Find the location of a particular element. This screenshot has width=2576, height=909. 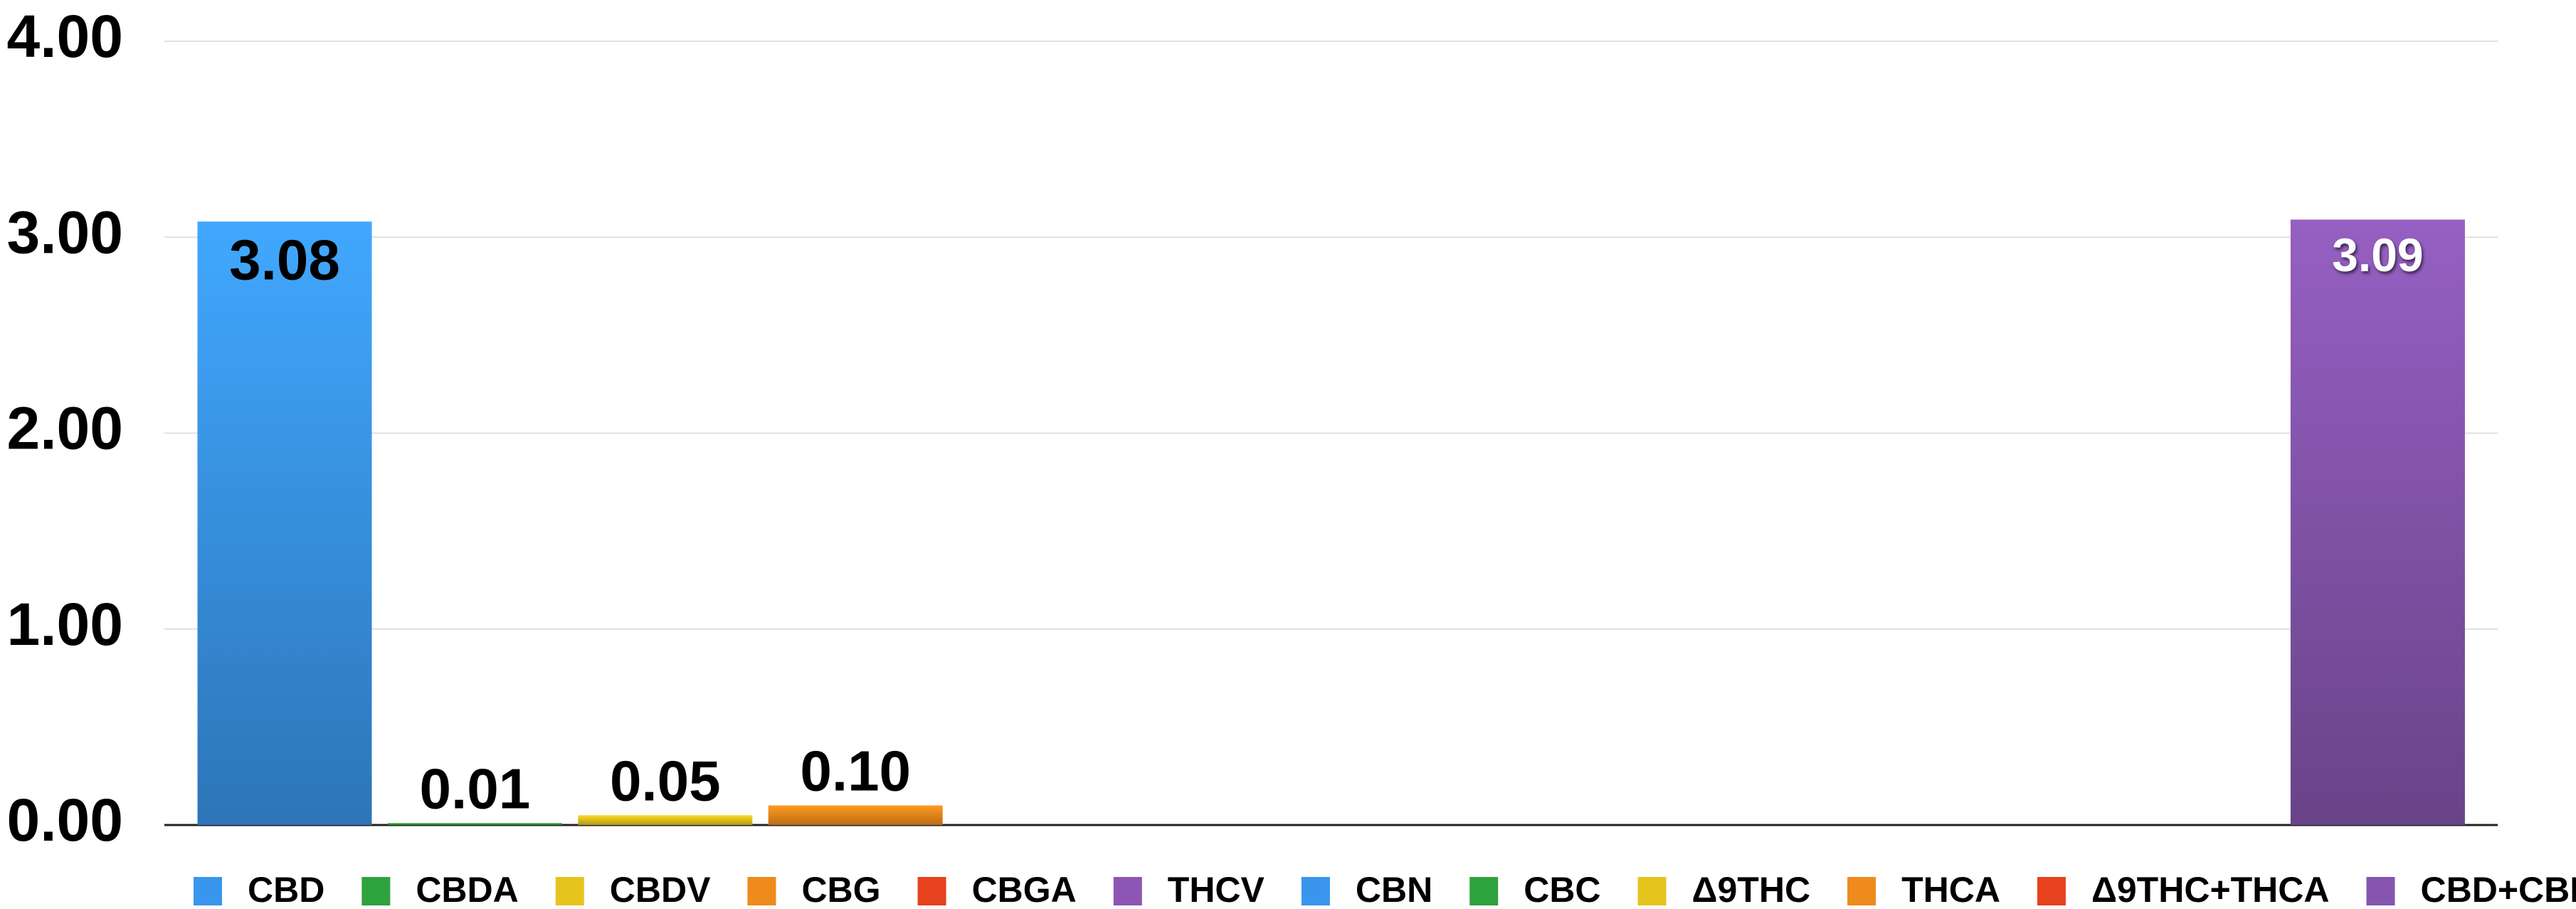

legend-label: THCV is located at coordinates (1216, 889).